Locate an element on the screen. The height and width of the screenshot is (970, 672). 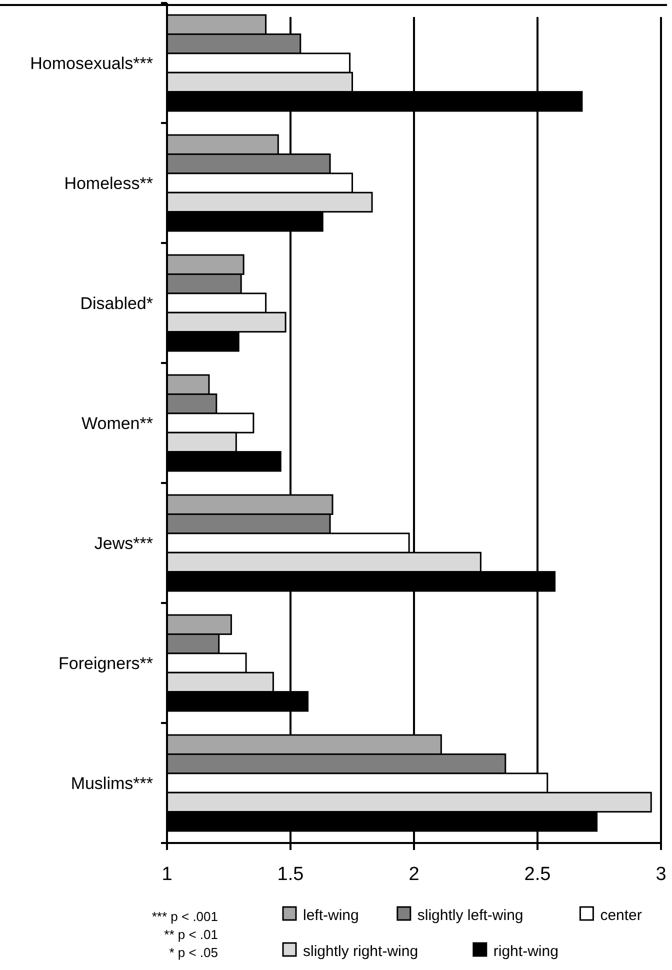
y-tick-label: Homosexuals*** is located at coordinates (92, 63).